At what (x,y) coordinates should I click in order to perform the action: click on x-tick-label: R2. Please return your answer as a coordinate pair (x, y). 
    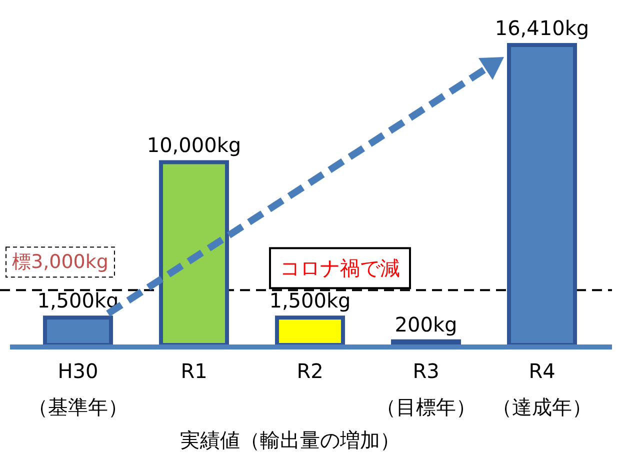
    Looking at the image, I should click on (310, 371).